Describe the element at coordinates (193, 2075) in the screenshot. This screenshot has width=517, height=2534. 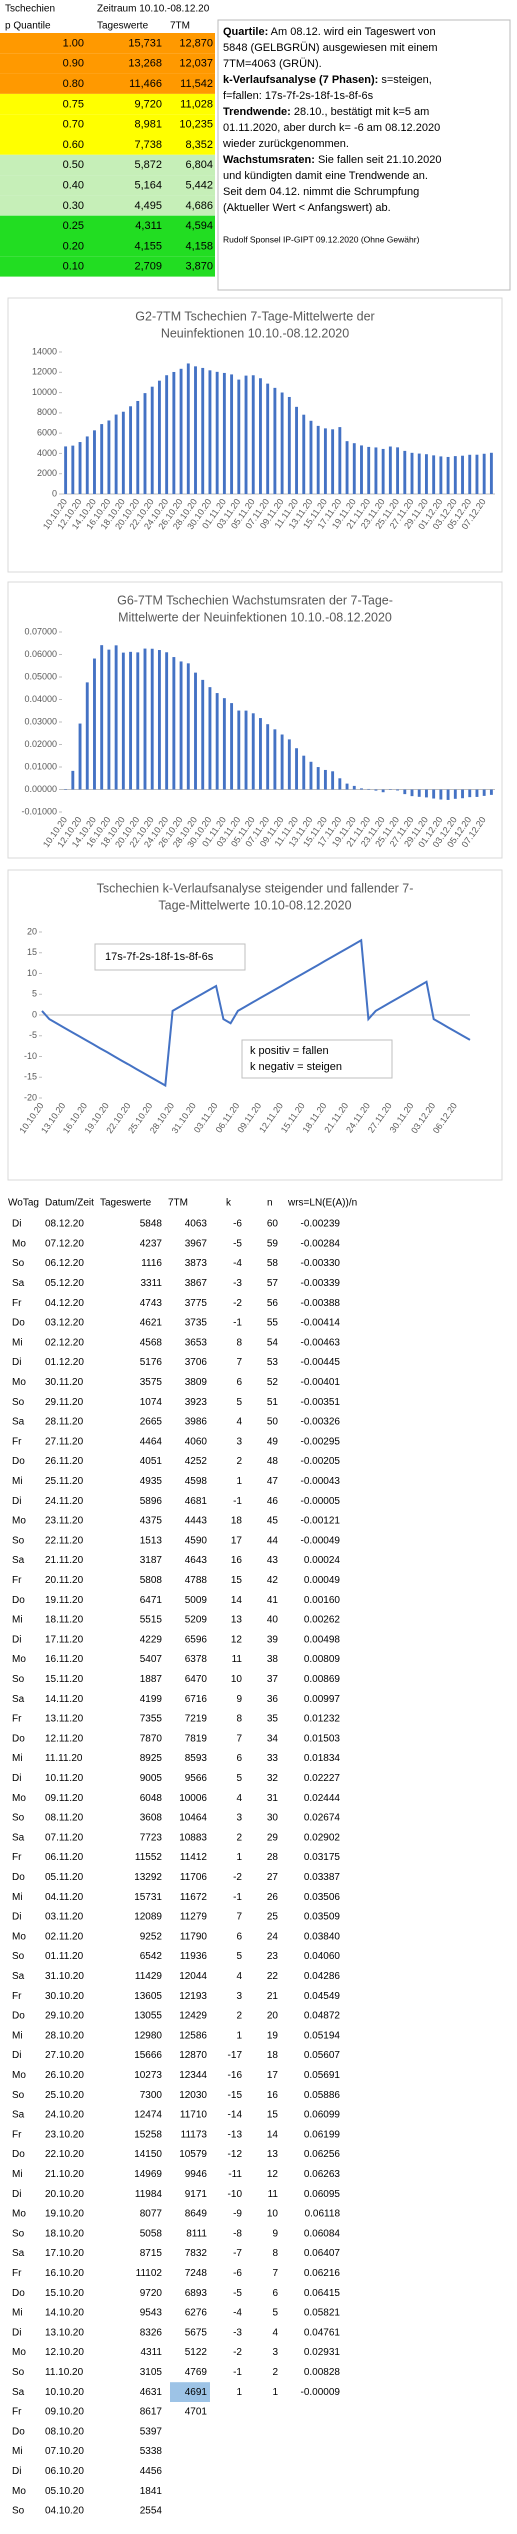
I see `table-cell: 12344` at that location.